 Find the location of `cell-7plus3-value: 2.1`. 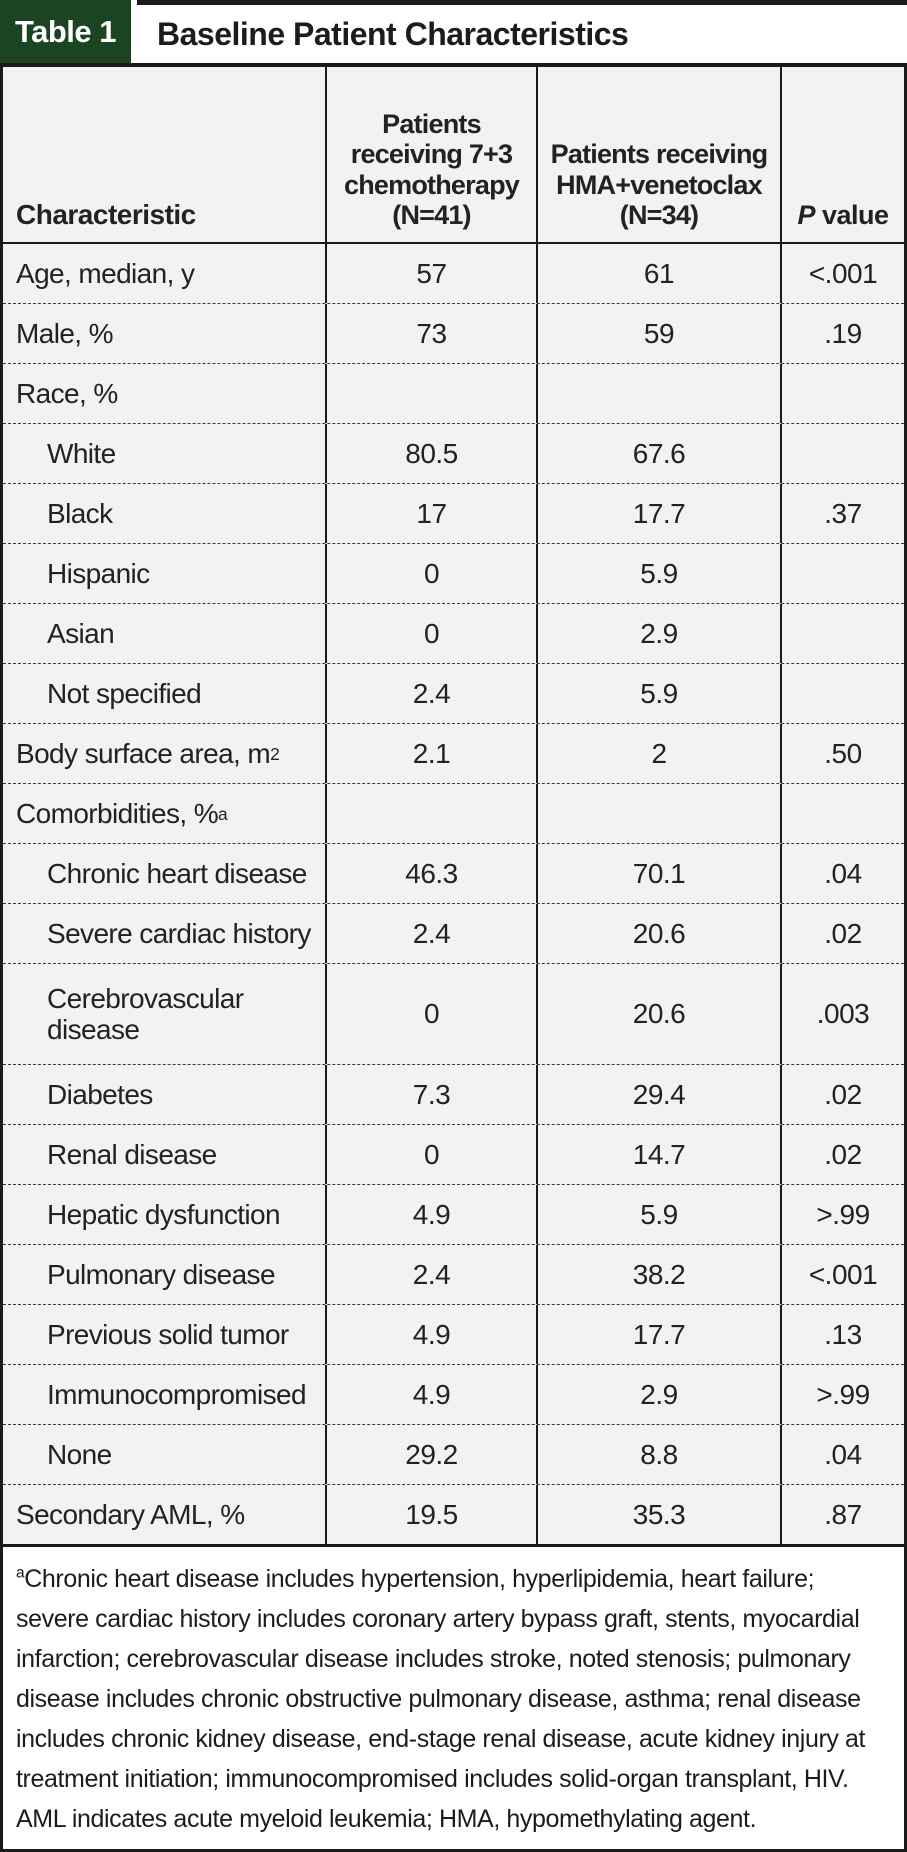

cell-7plus3-value: 2.1 is located at coordinates (432, 753).